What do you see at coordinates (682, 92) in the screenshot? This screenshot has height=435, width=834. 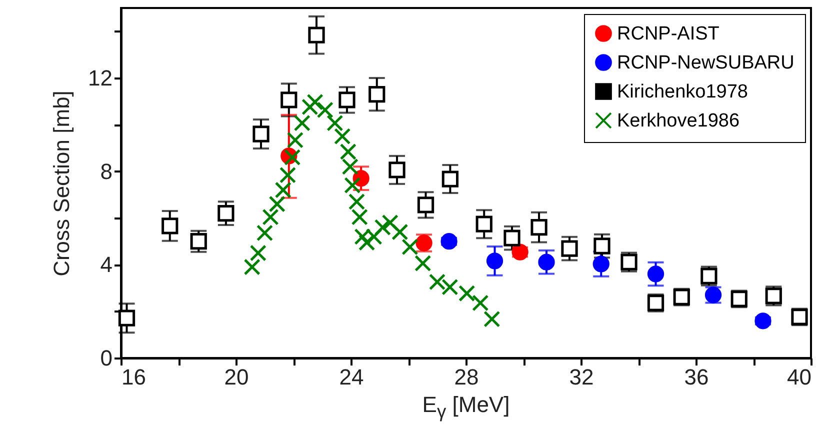 I see `legend-label: Kirichenko1978` at bounding box center [682, 92].